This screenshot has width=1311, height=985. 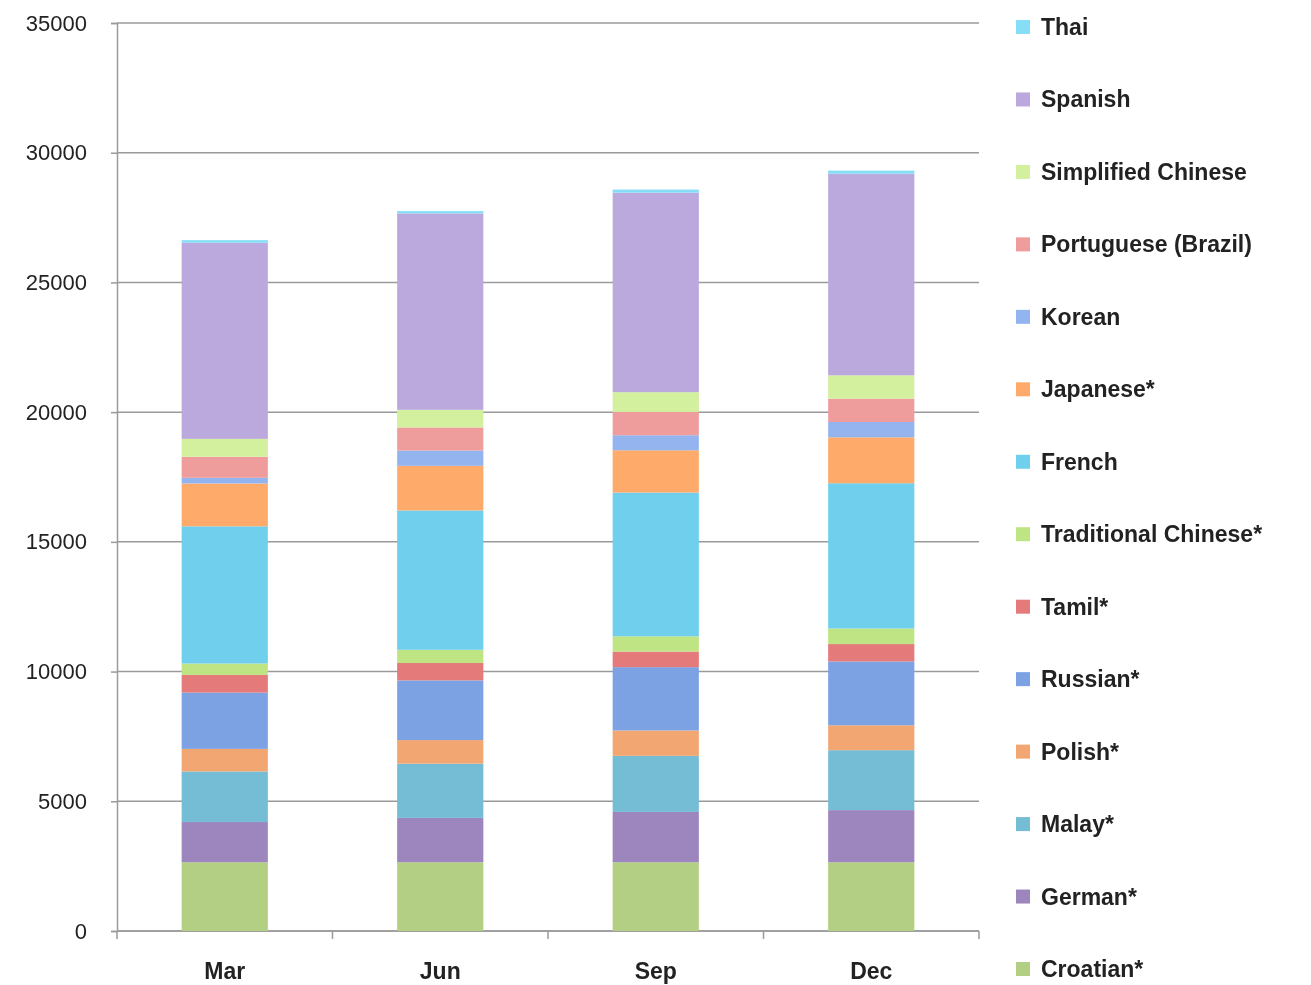 I want to click on y-tick-label: 0, so click(x=80, y=931).